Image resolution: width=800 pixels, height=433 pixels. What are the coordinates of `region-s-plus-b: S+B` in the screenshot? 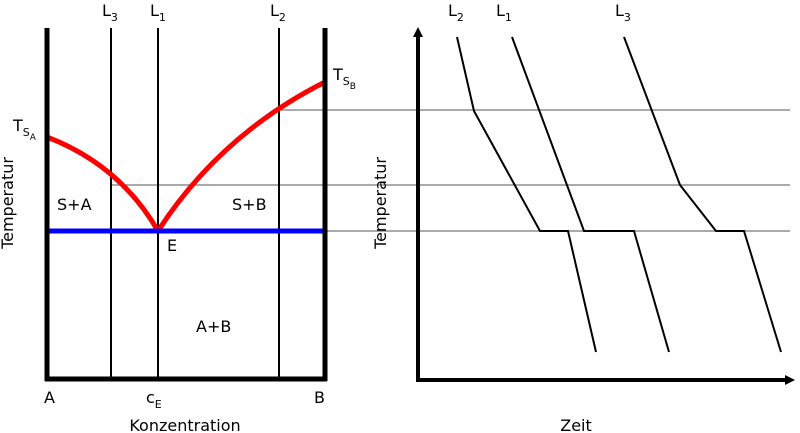 It's located at (249, 204).